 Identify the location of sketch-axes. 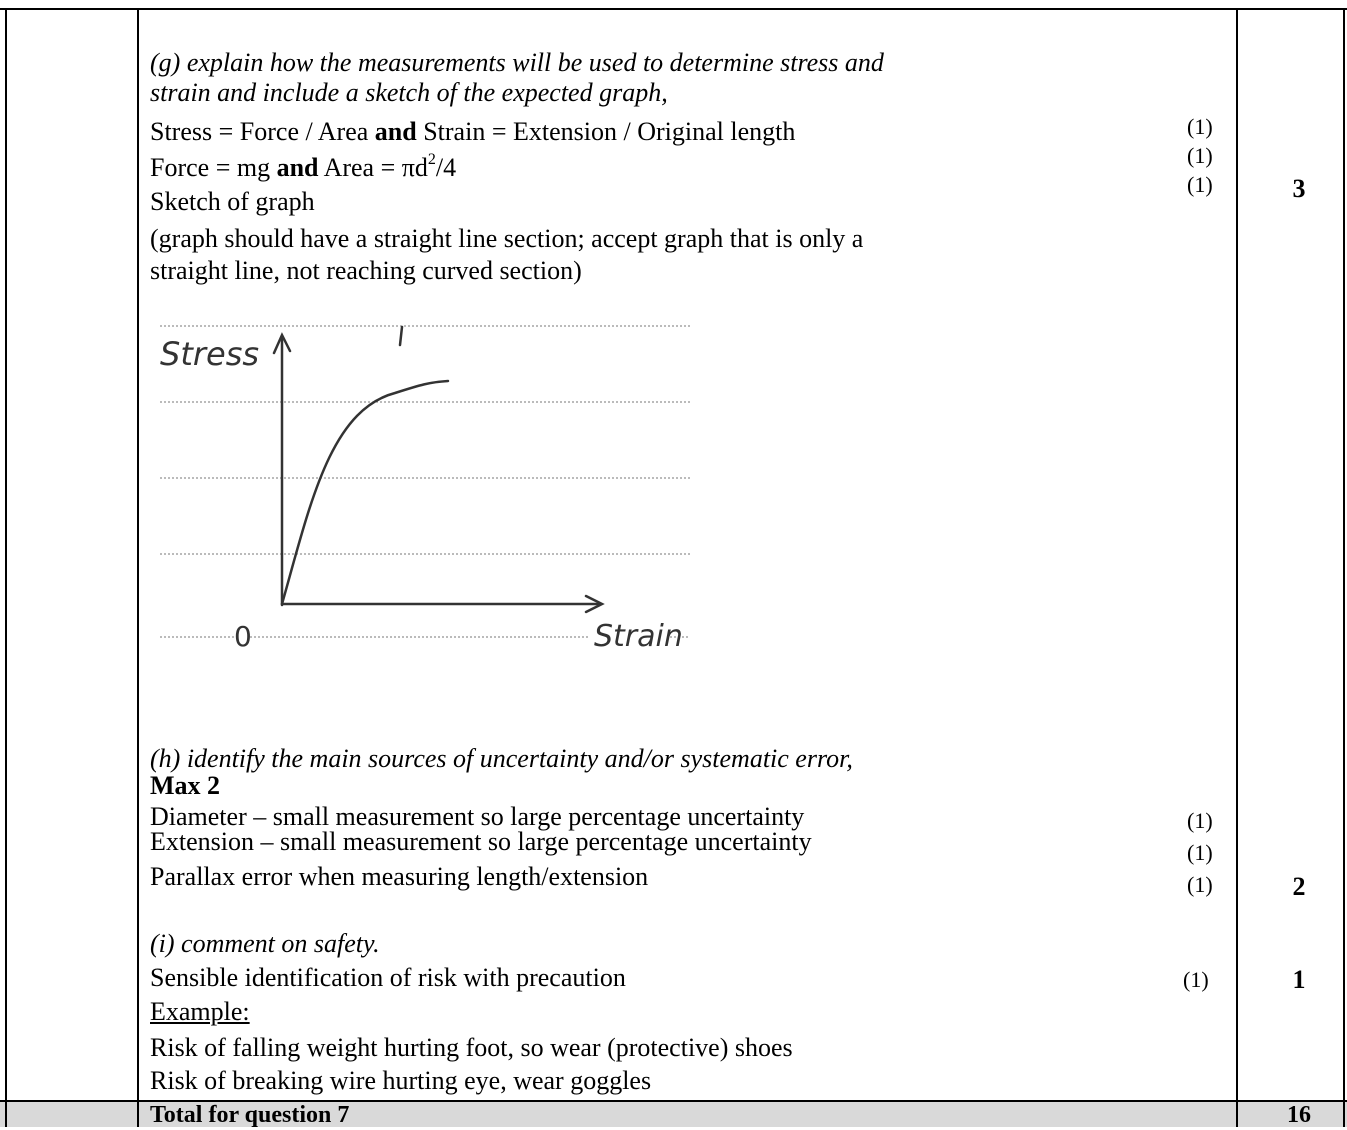
(438, 469).